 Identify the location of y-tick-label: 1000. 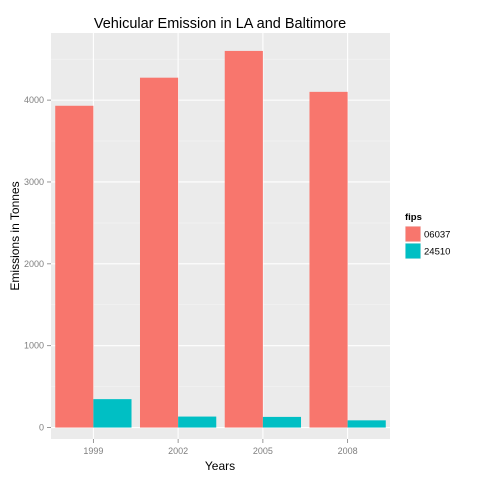
(34, 346).